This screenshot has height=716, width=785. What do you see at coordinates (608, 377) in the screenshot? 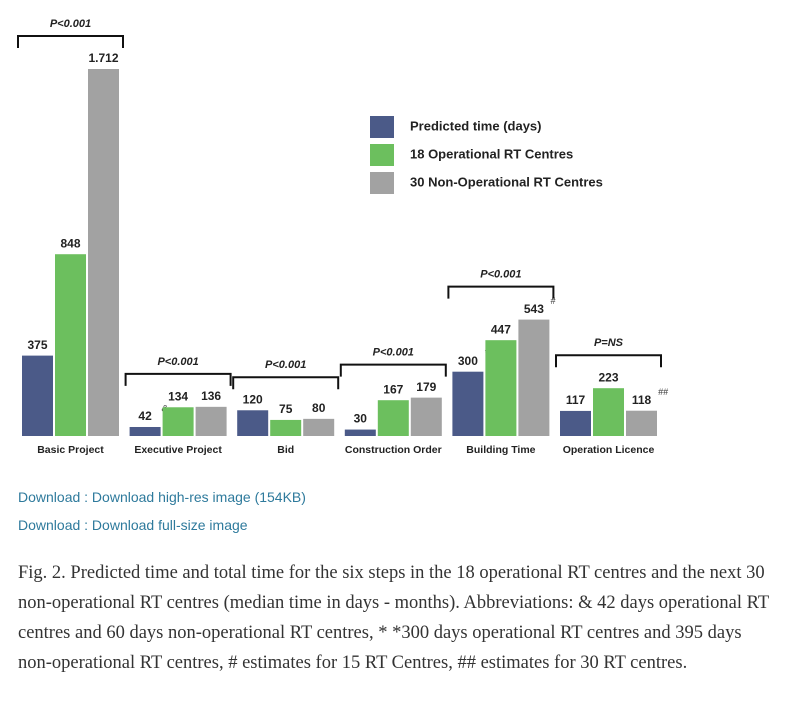
I see `value-label: 223` at bounding box center [608, 377].